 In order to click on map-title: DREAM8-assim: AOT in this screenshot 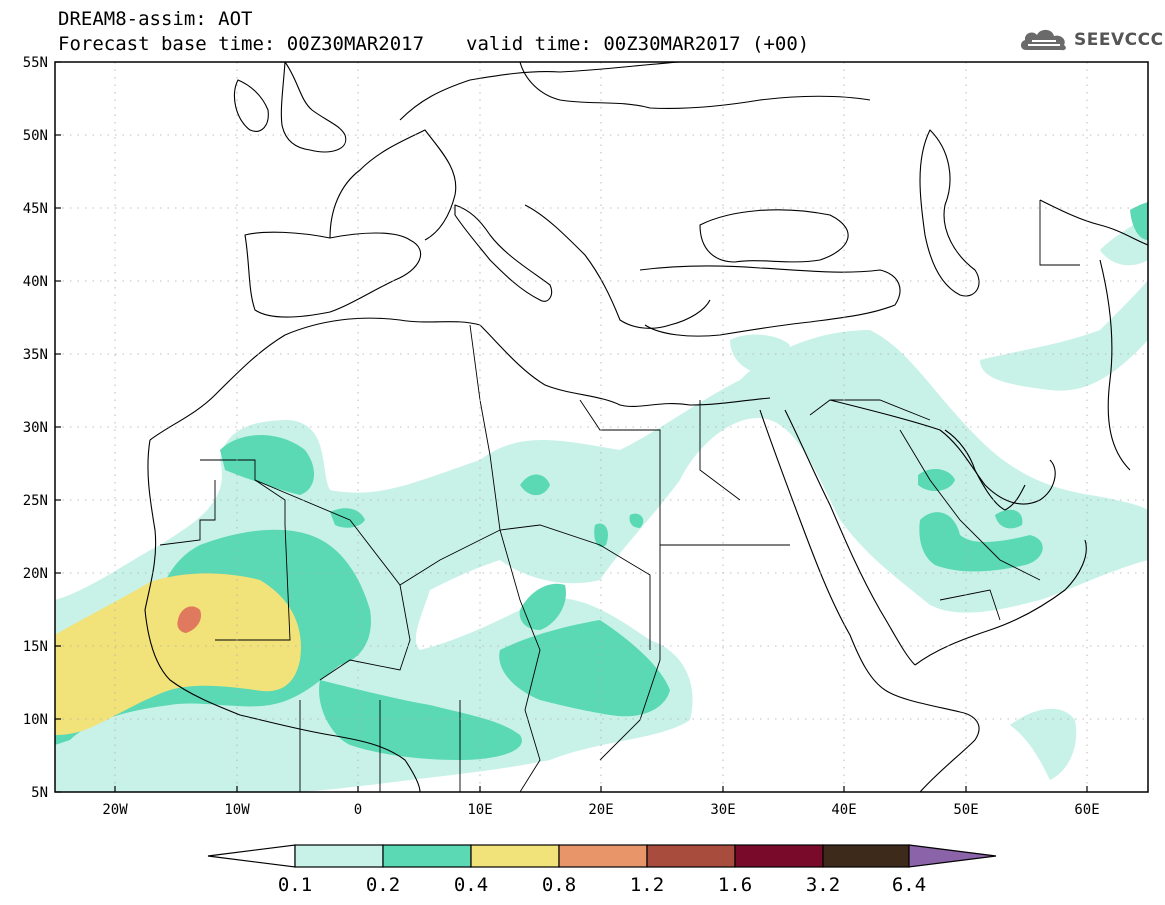, I will do `click(155, 19)`.